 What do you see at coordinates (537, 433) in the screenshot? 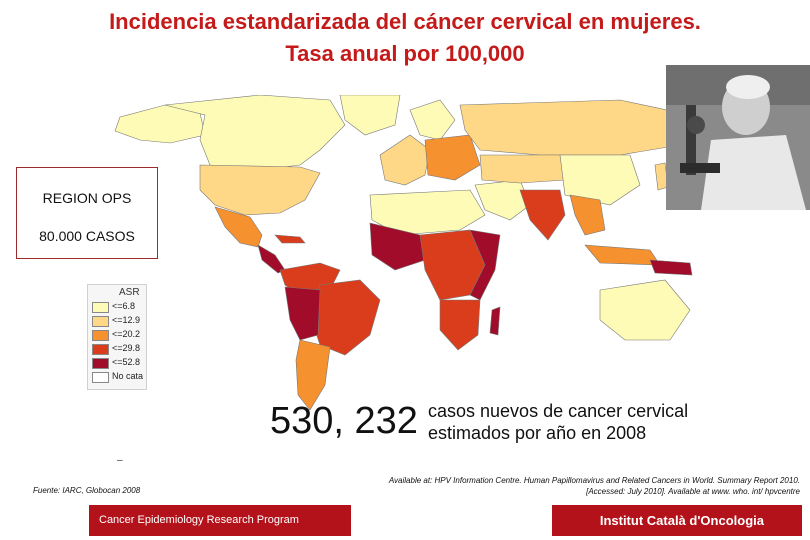
I see `cases-description-line2: estimados por año en 2008` at bounding box center [537, 433].